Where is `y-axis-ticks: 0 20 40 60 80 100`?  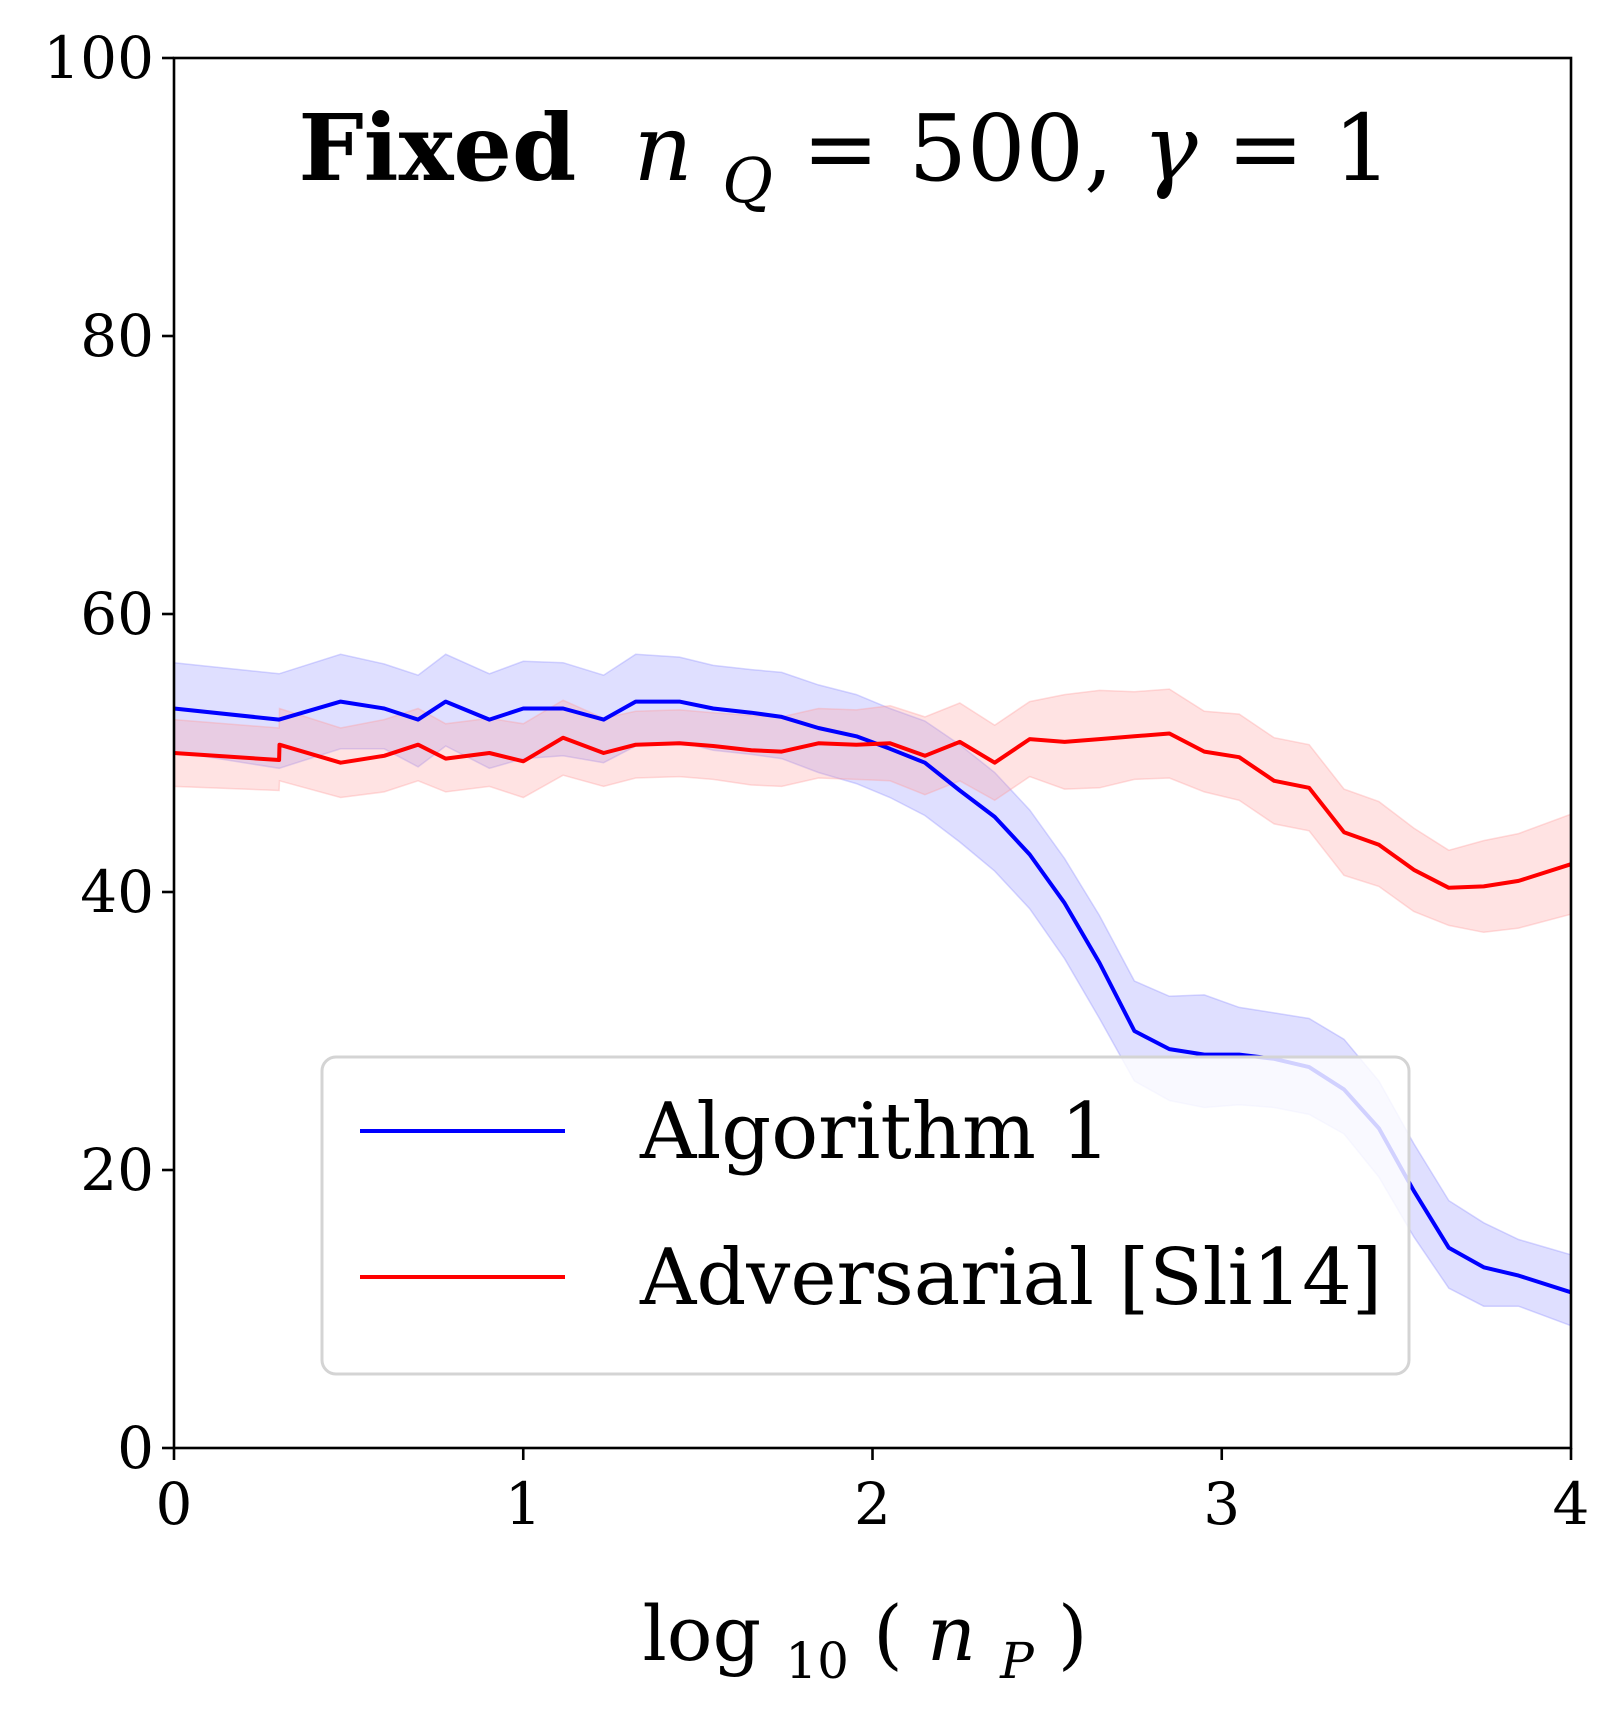
y-axis-ticks: 0 20 40 60 80 100 is located at coordinates (108, 753).